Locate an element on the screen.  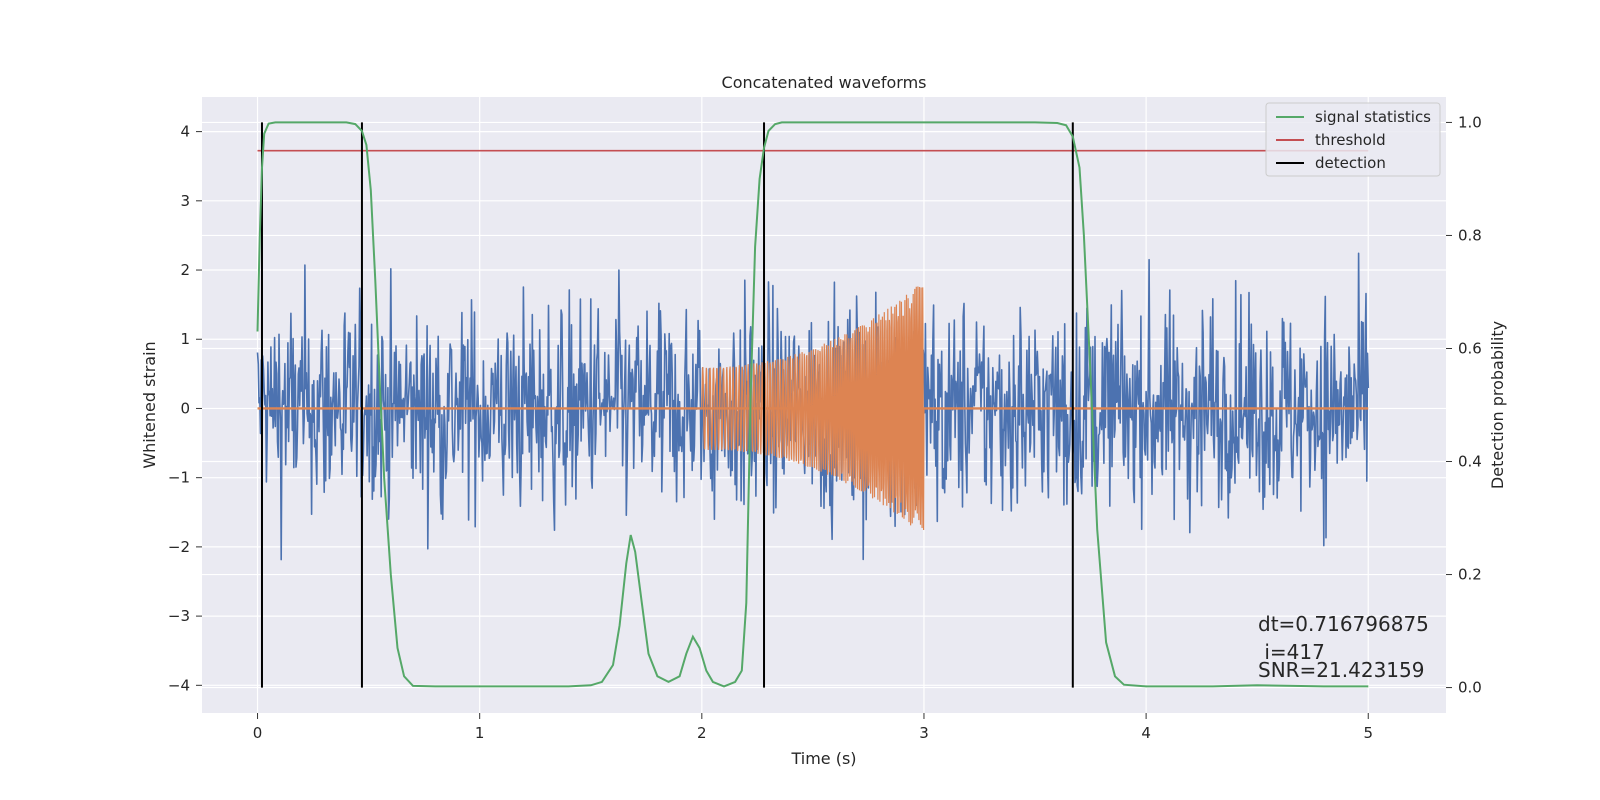
y2-tick-label: 0.4 is located at coordinates (1470, 462).